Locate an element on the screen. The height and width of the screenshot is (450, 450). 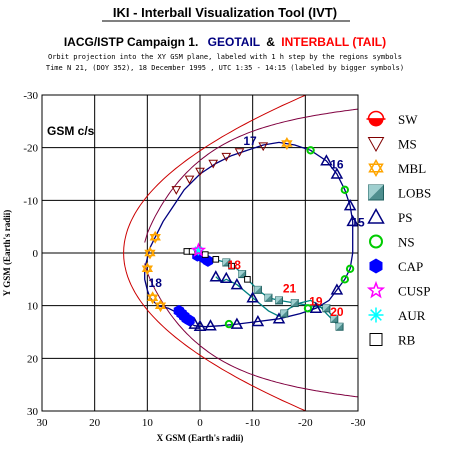
x-tick-labels: 30 20 10 0 -10 -20 -30 is located at coordinates (201, 423).